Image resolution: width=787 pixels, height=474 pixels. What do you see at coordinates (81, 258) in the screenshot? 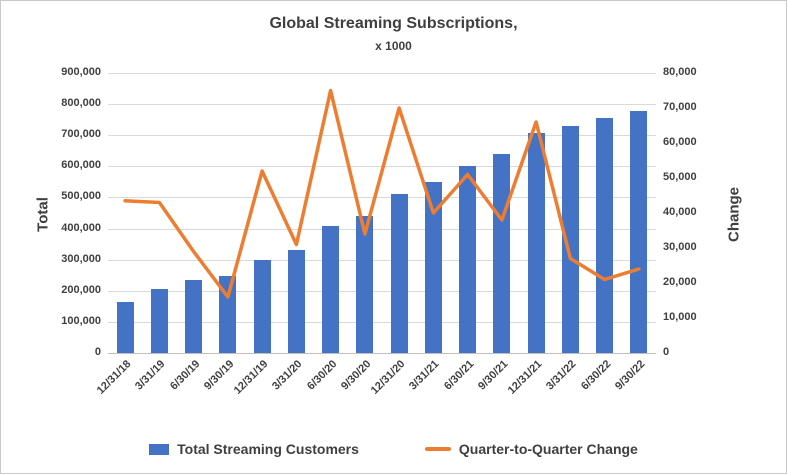
I see `y-axis-tick-left: 300,000` at bounding box center [81, 258].